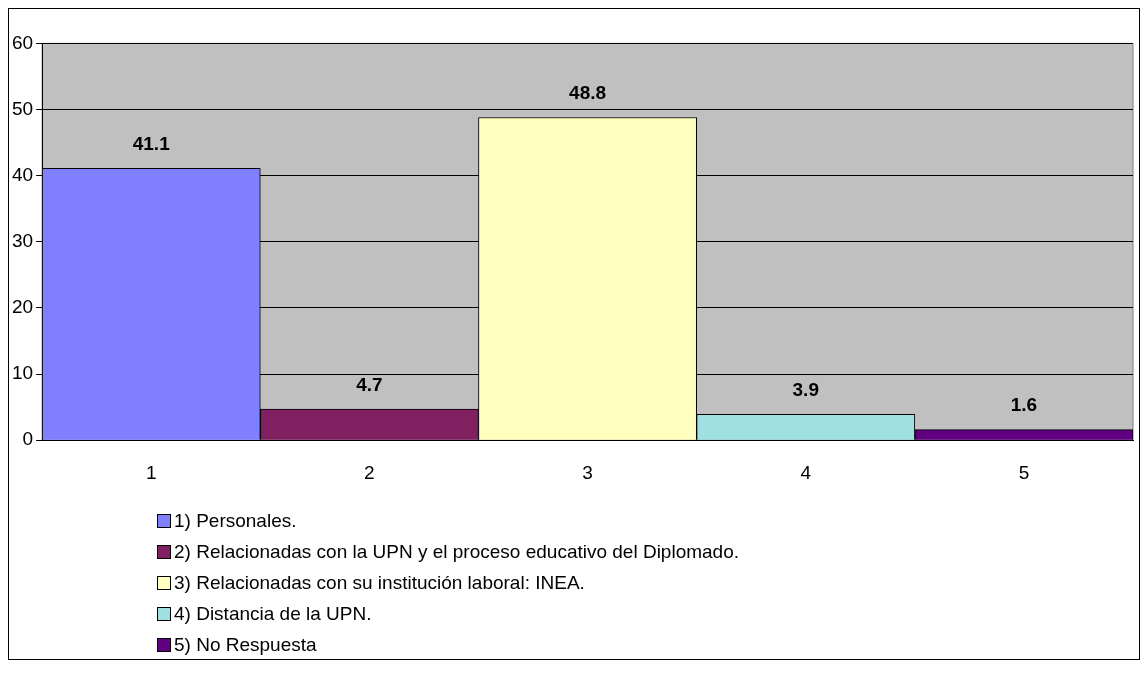 This screenshot has width=1148, height=676. Describe the element at coordinates (22, 307) in the screenshot. I see `y-tick-label: 20` at that location.